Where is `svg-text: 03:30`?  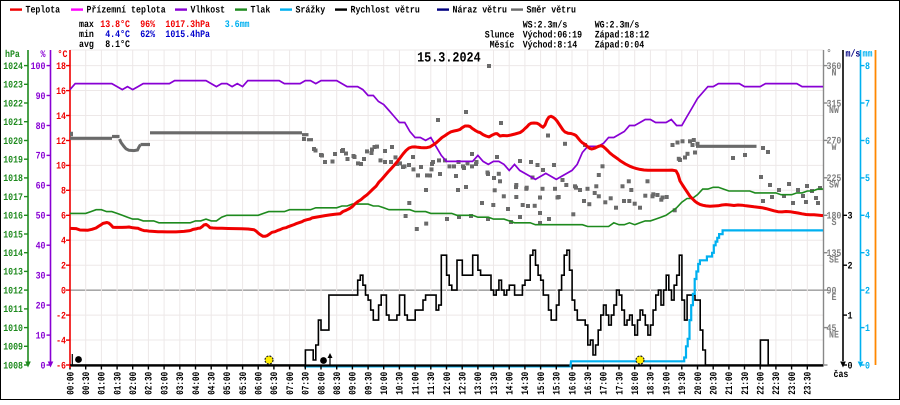
svg-text: 03:30 is located at coordinates (181, 383).